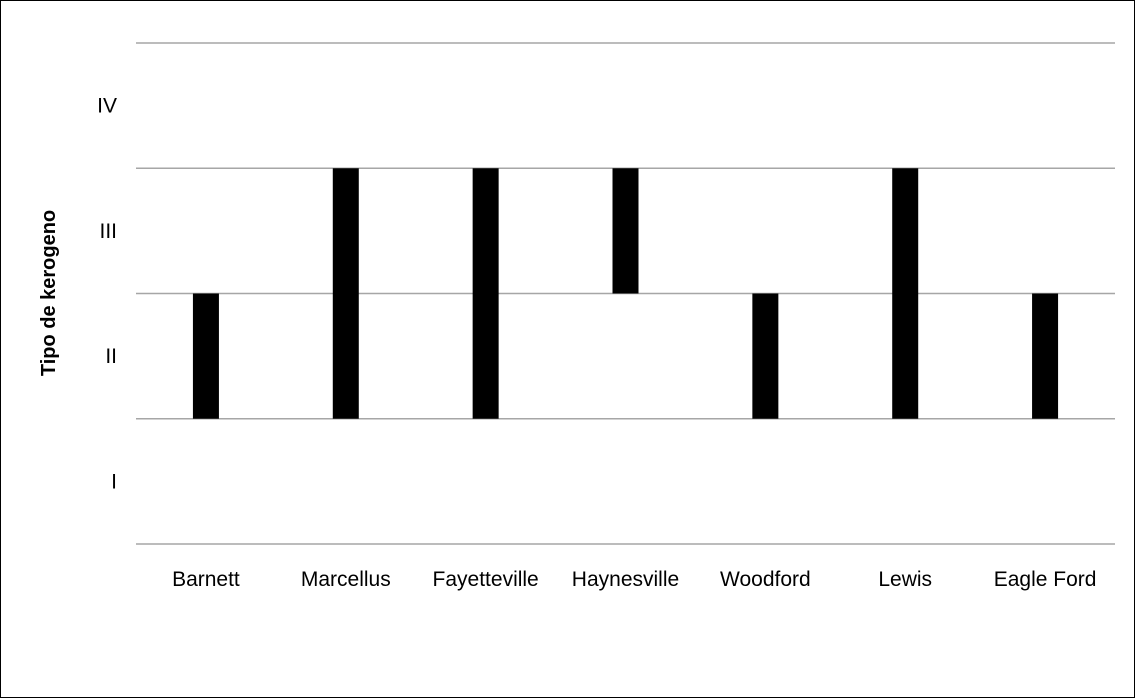 The width and height of the screenshot is (1135, 699). I want to click on y-tick-label: I, so click(114, 481).